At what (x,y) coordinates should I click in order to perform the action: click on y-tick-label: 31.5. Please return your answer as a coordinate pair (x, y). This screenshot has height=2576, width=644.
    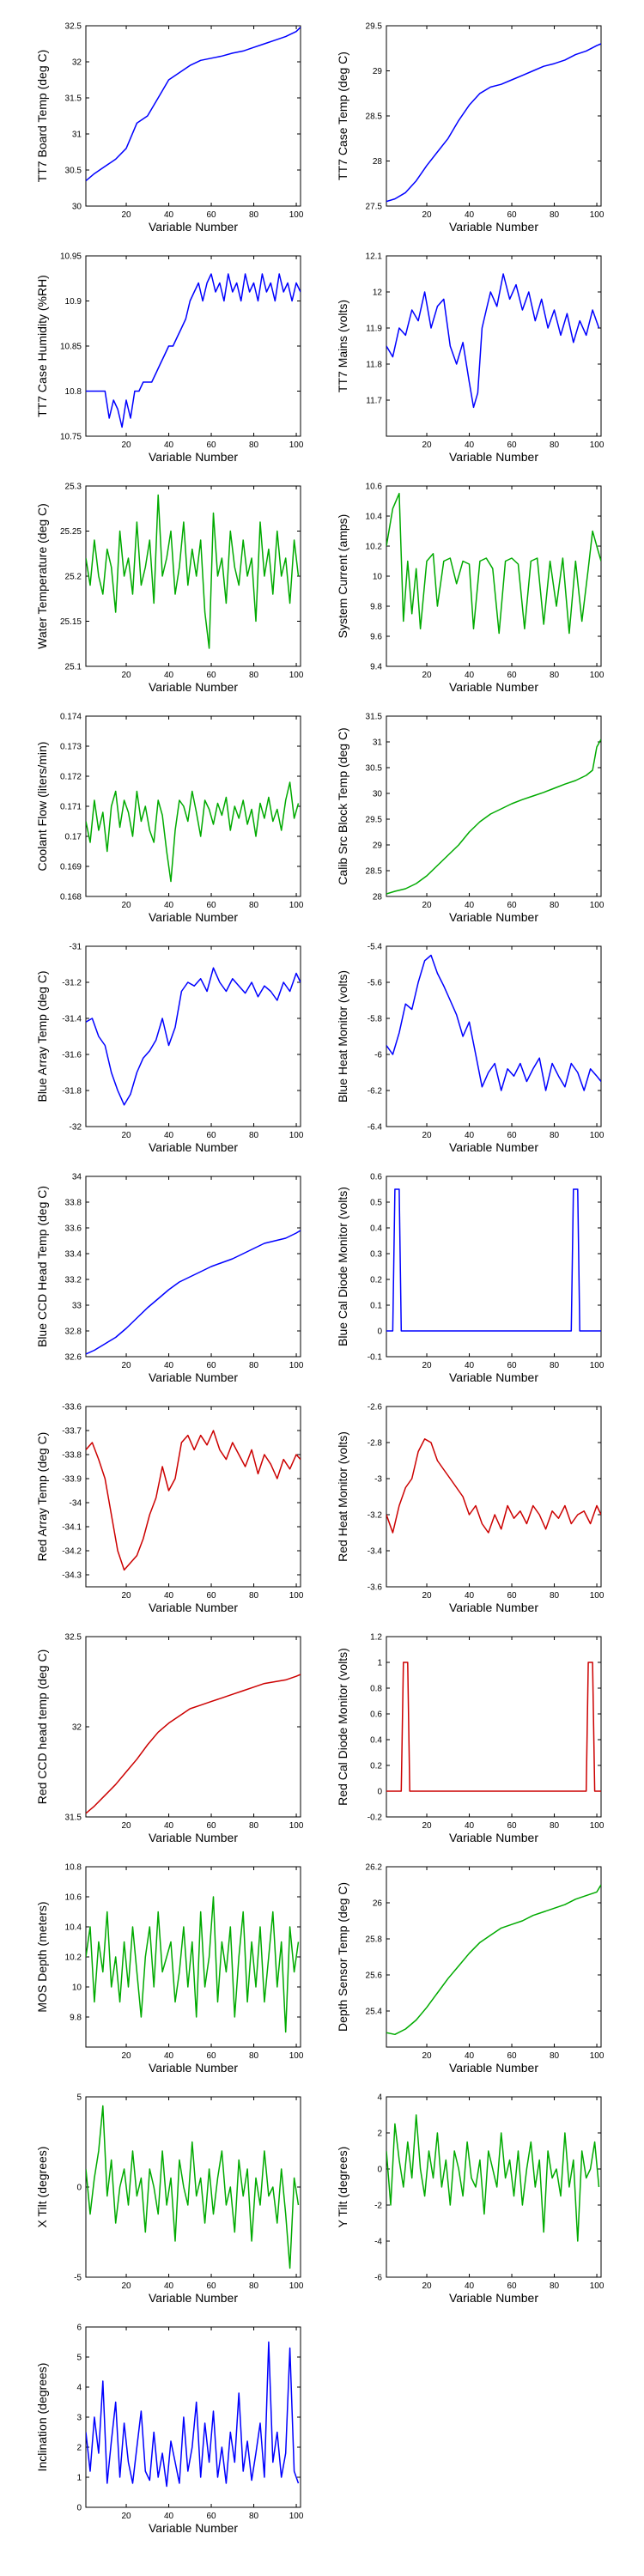
    Looking at the image, I should click on (74, 99).